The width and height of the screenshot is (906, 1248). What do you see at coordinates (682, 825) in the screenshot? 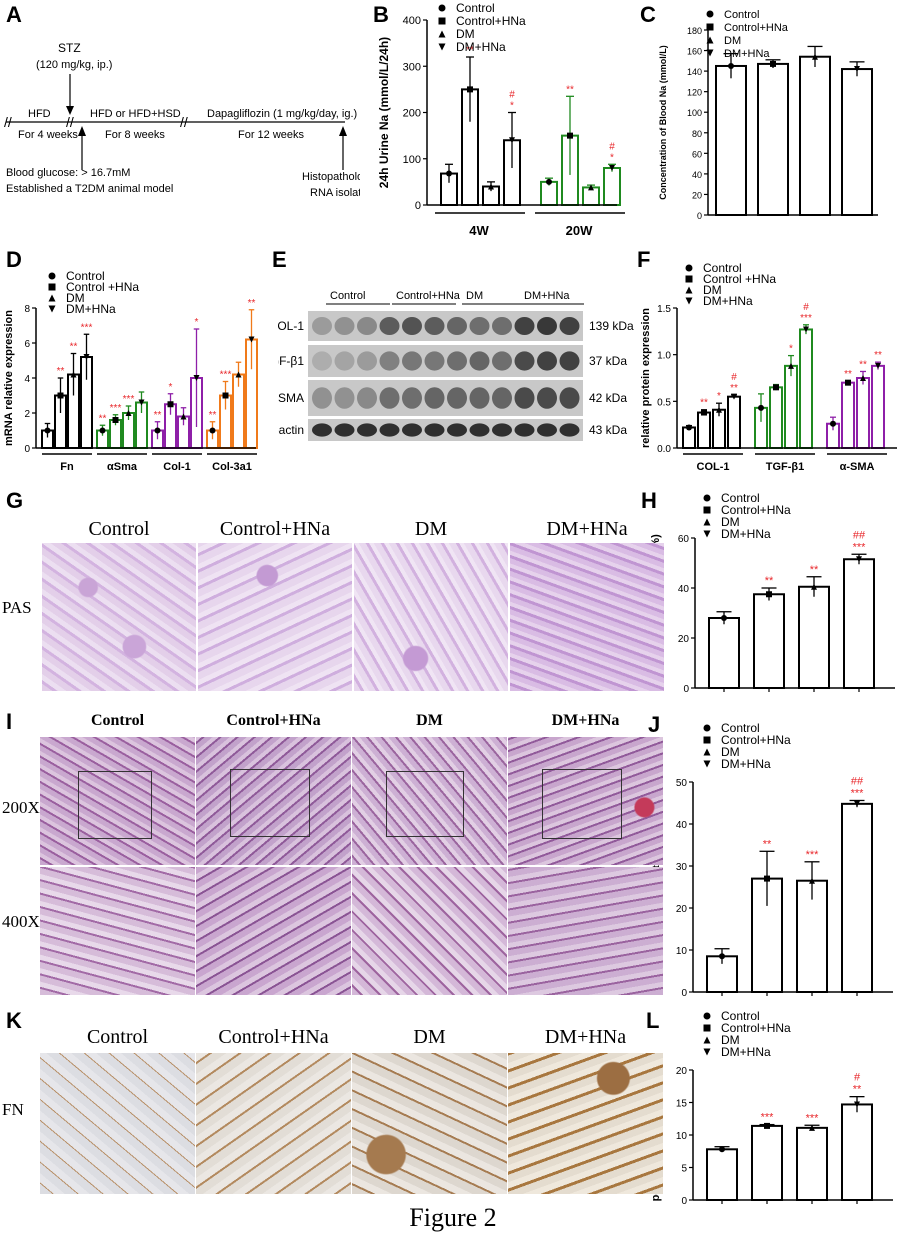
I see `y-tick-label: 40` at bounding box center [682, 825].